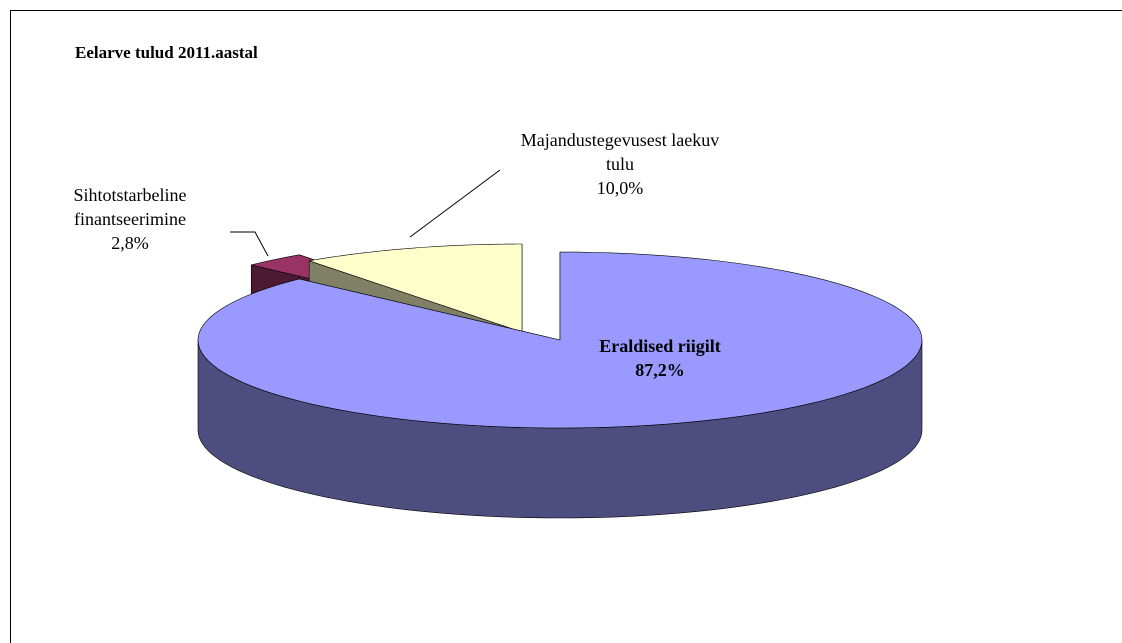  Describe the element at coordinates (660, 358) in the screenshot. I see `data-label: Eraldised riigilt 87,2%` at that location.